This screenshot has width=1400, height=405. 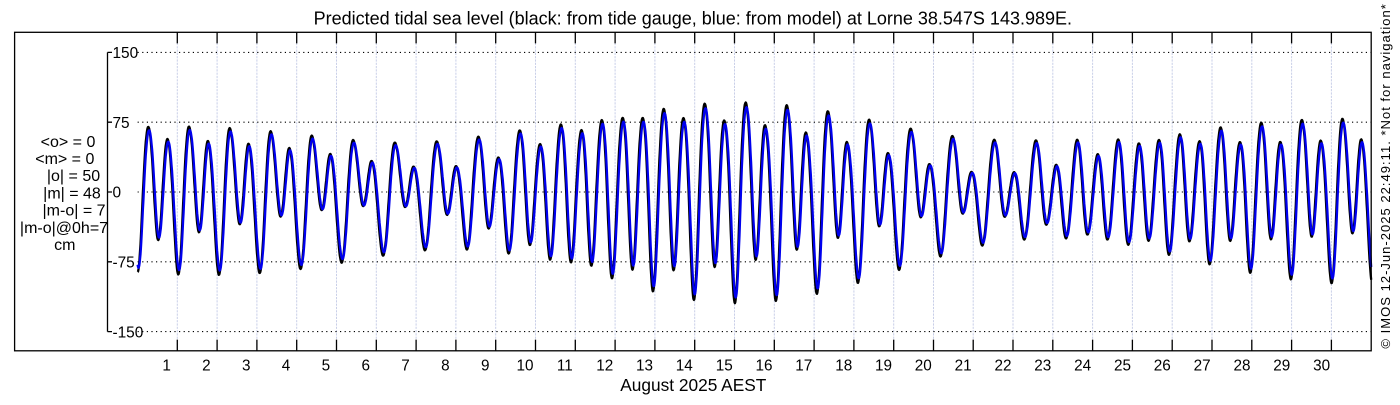 I want to click on svg-text: 10, so click(x=524, y=365).